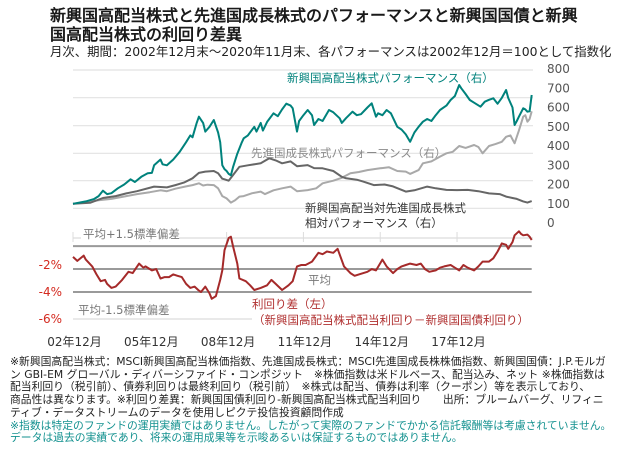 The image size is (639, 455). What do you see at coordinates (305, 342) in the screenshot?
I see `x-axis-tick-label: 11年12月` at bounding box center [305, 342].